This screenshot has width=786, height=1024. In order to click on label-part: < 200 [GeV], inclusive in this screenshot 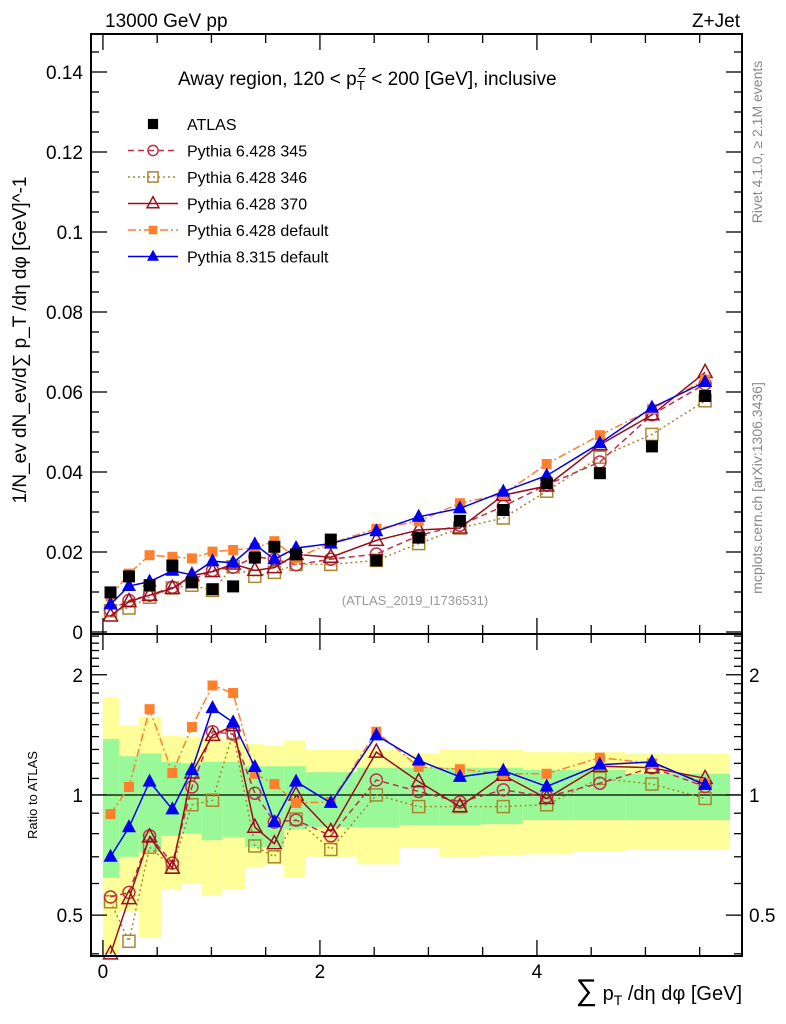, I will do `click(461, 79)`.